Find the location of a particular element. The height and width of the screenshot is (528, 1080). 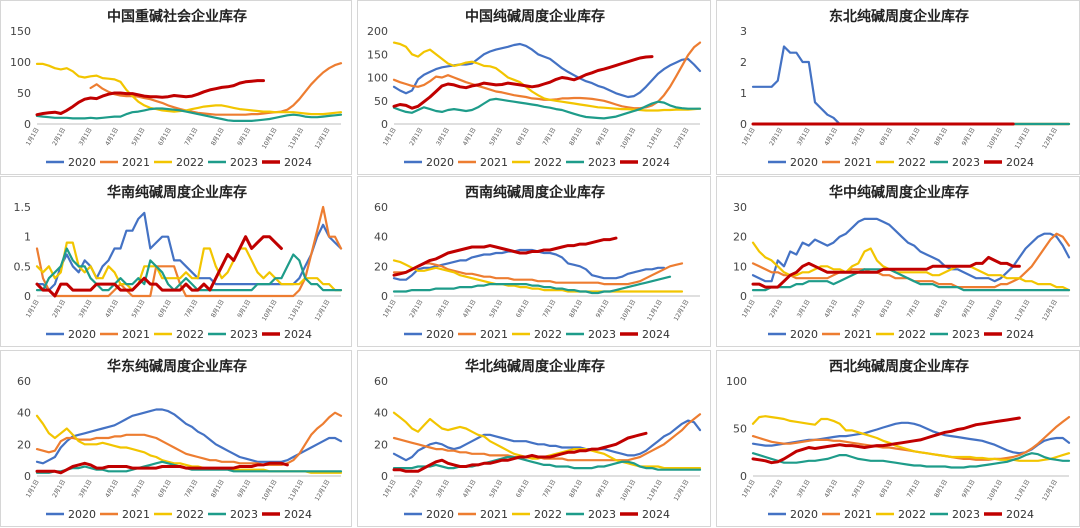

y-tick-label: 100 is located at coordinates (736, 381).